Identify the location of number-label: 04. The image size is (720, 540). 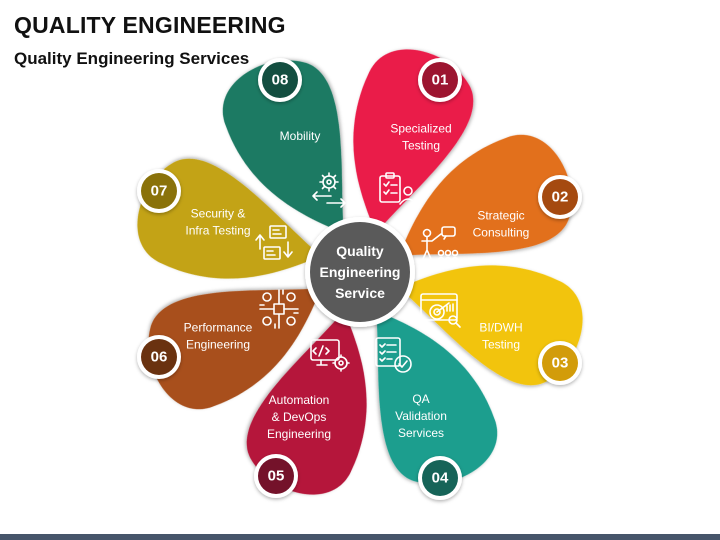
(440, 478).